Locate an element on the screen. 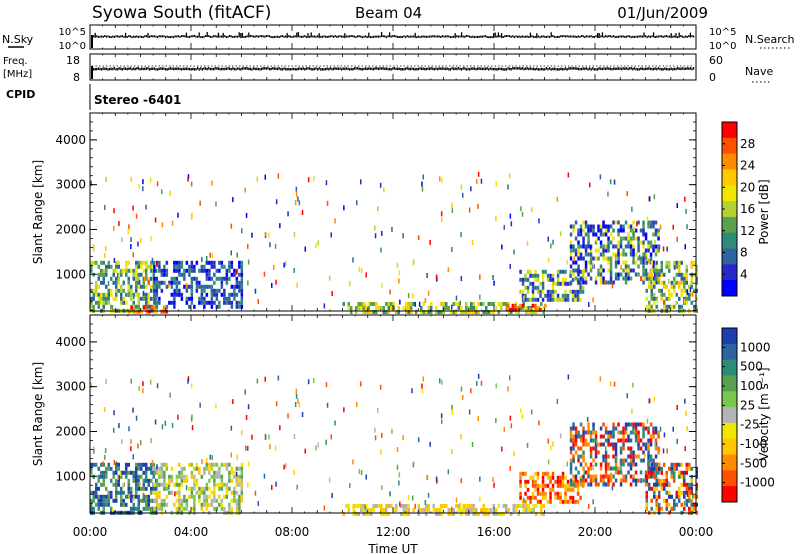  freq-label-line1: Freq. is located at coordinates (15, 61).